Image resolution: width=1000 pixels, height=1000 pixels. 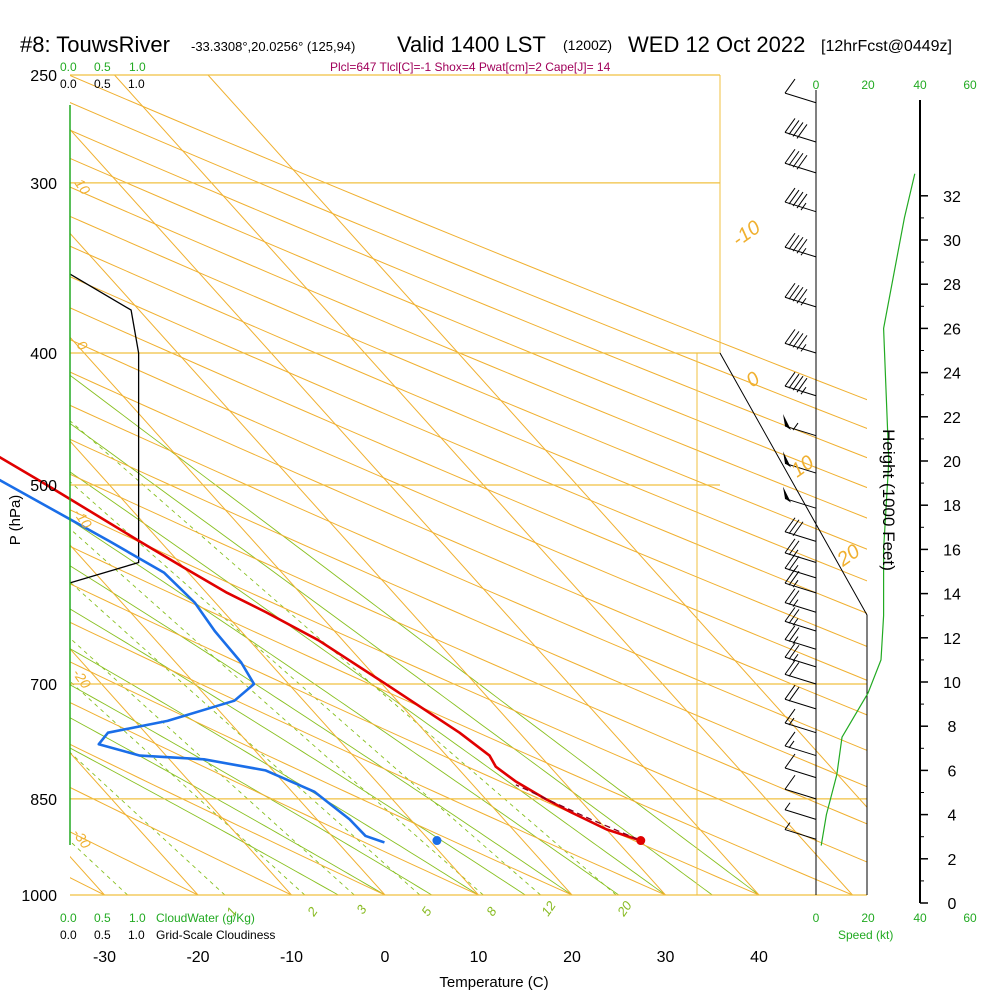 I want to click on temp-tick-label-10: 10, so click(x=479, y=957).